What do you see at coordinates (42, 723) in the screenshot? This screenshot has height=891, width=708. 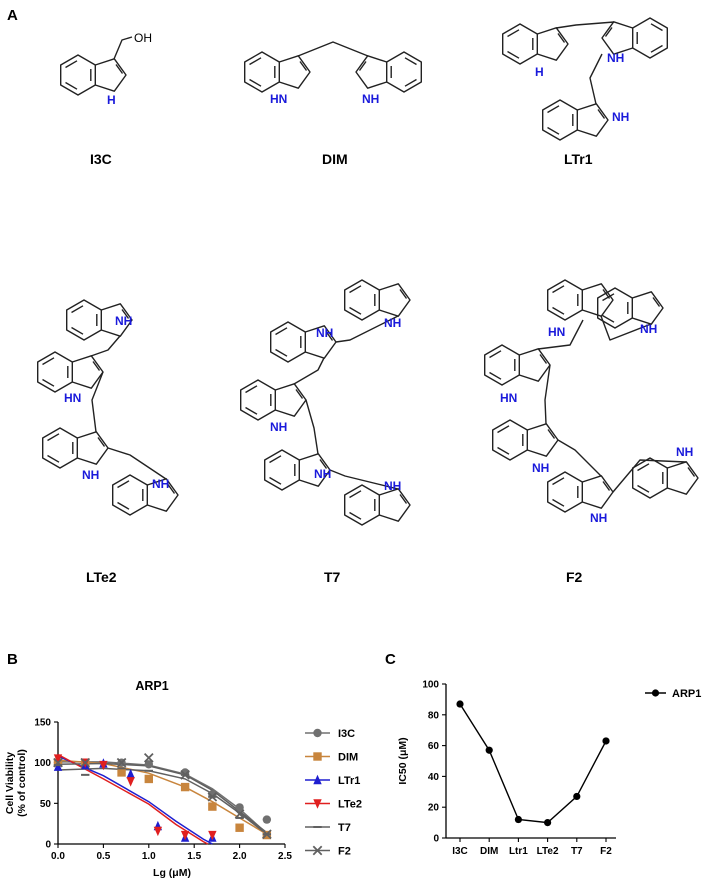 I see `y-tick-label: 150` at bounding box center [42, 723].